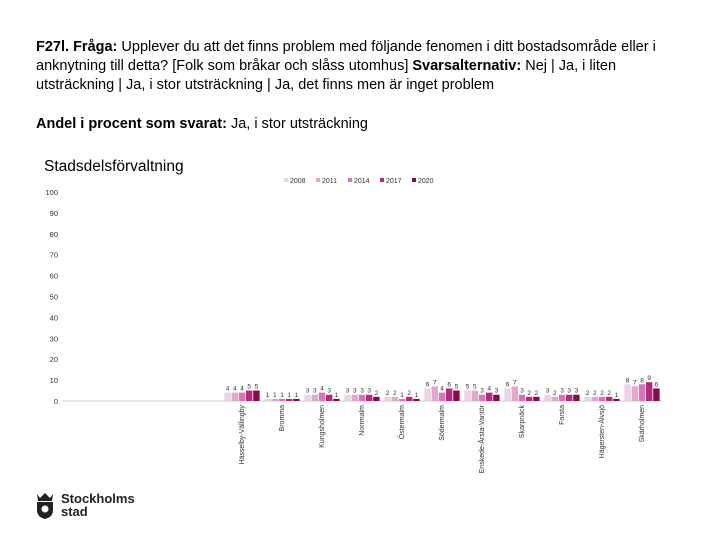 The height and width of the screenshot is (540, 720). What do you see at coordinates (54, 380) in the screenshot?
I see `y-tick-label: 10` at bounding box center [54, 380].